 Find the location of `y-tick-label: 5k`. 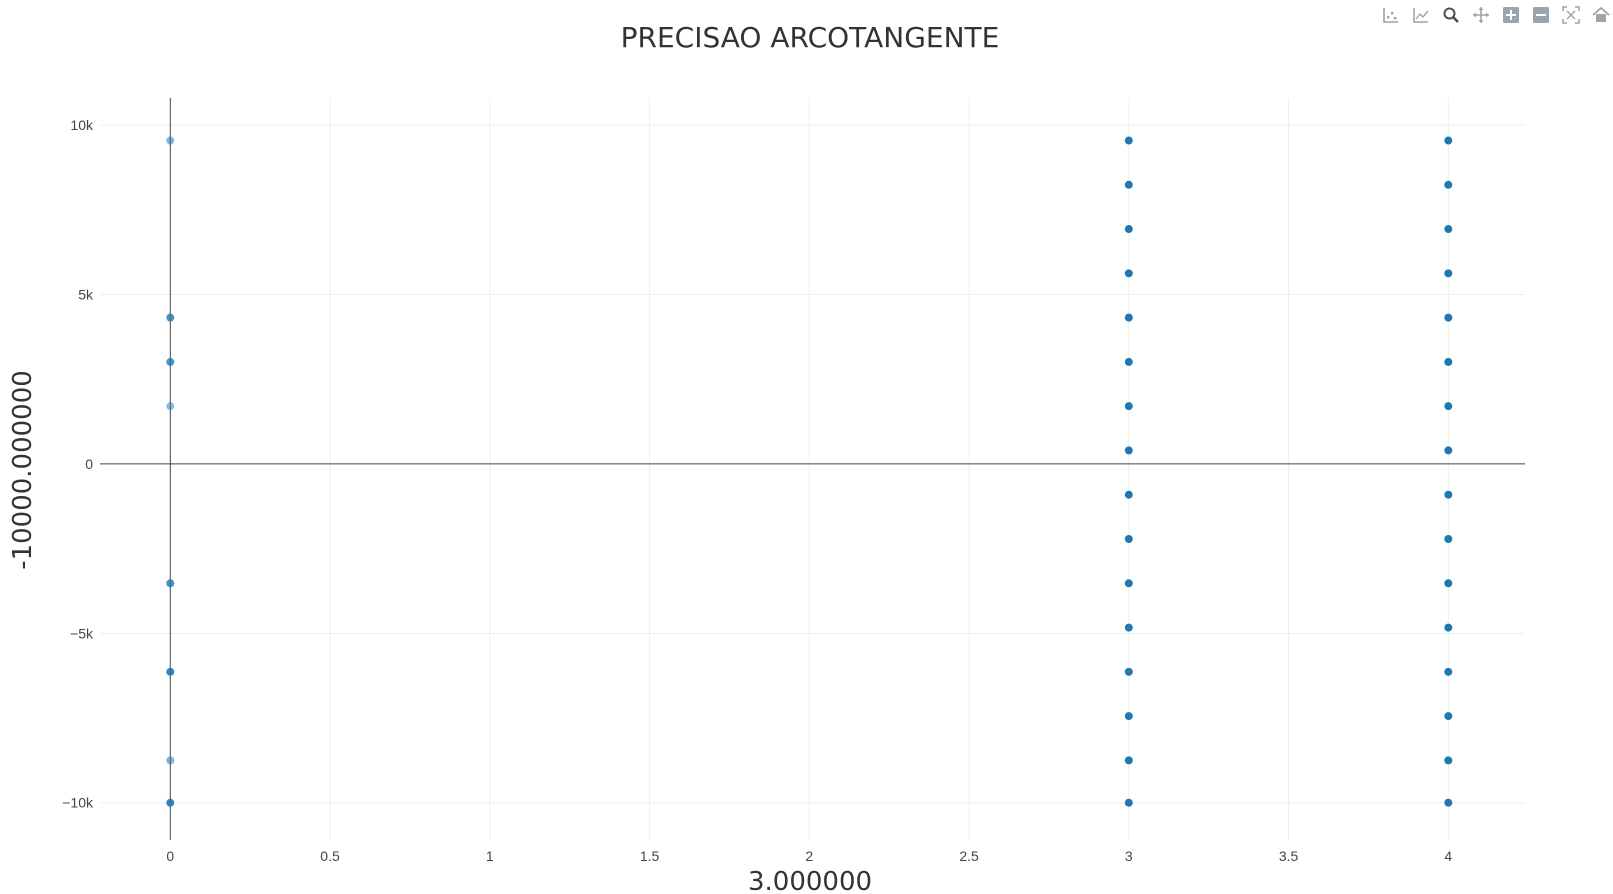

y-tick-label: 5k is located at coordinates (86, 295).